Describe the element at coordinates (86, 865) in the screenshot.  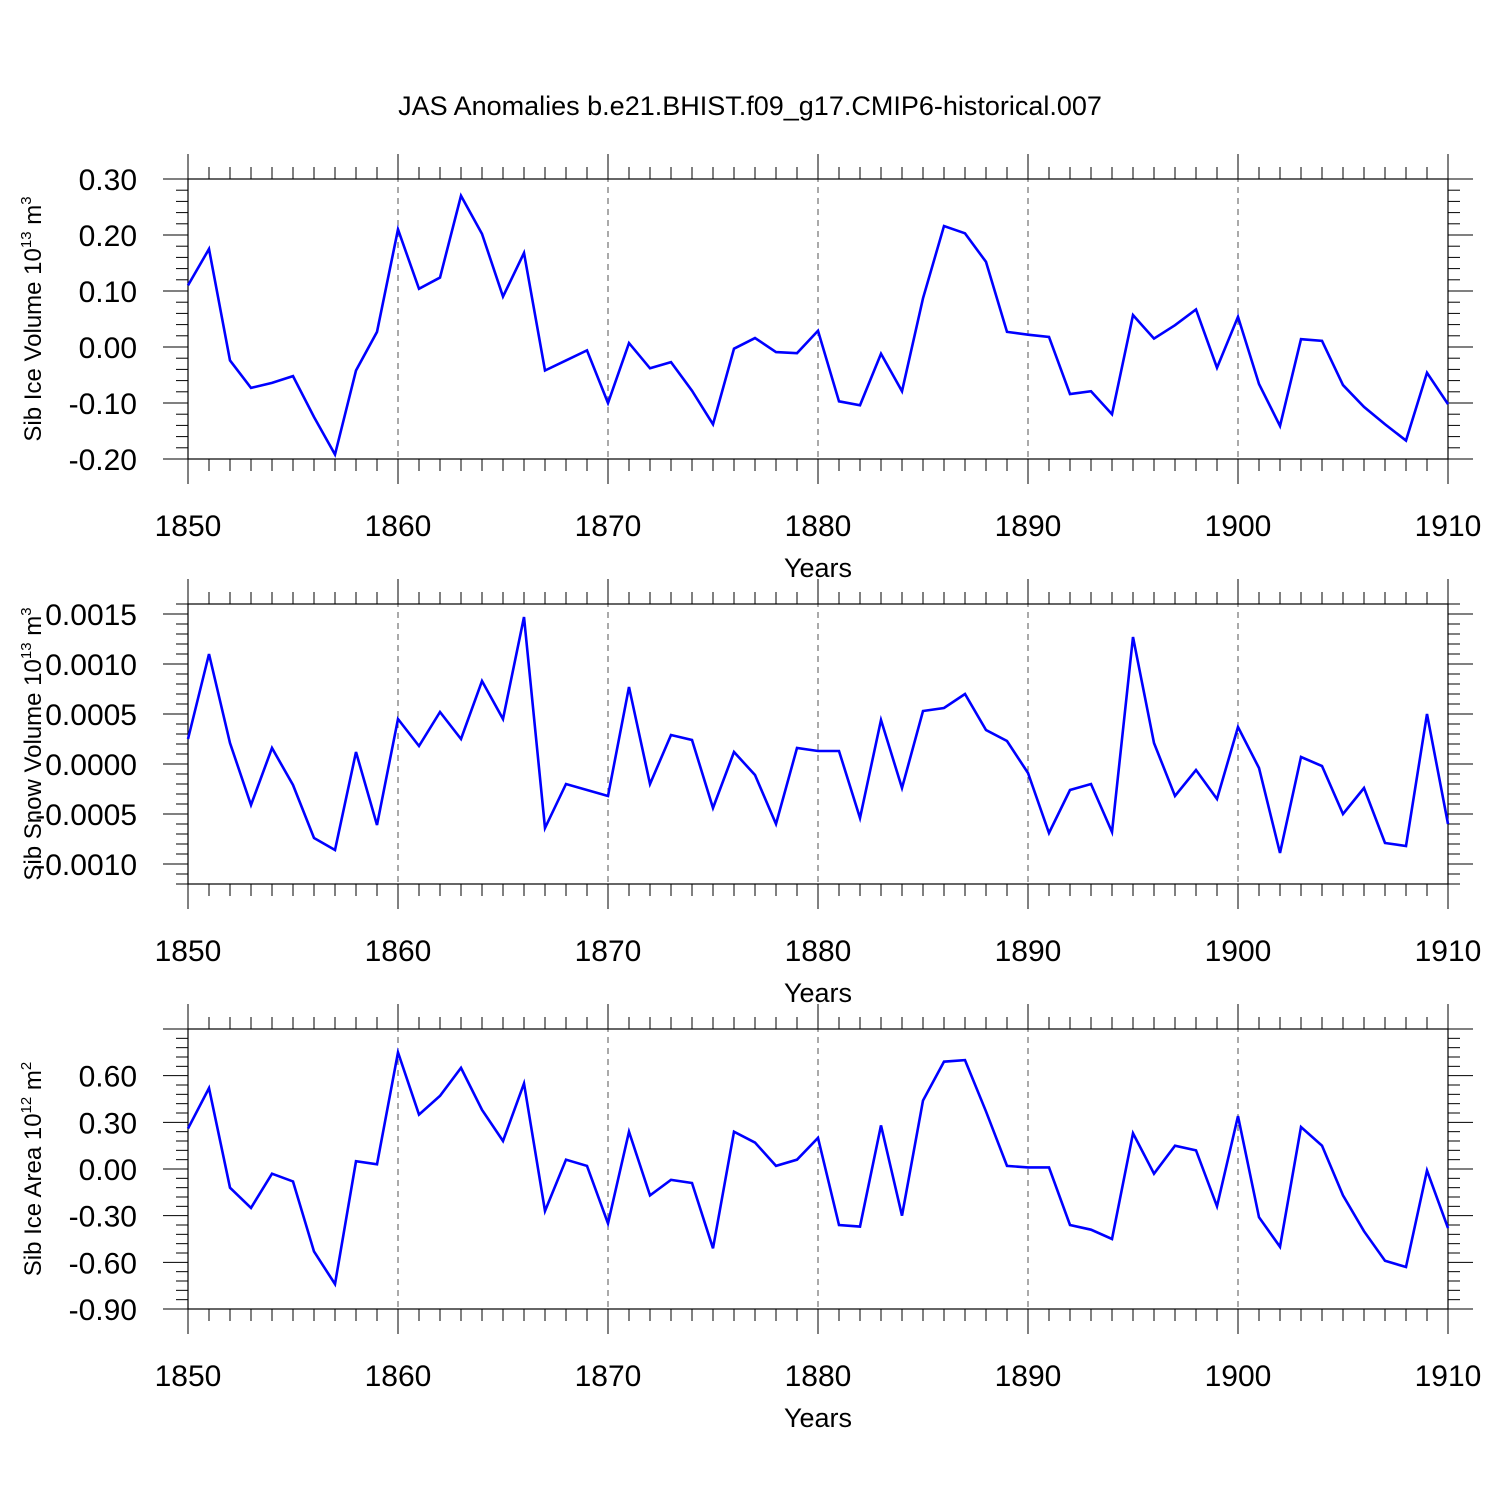
I see `y-tick-label: -0.0010` at that location.